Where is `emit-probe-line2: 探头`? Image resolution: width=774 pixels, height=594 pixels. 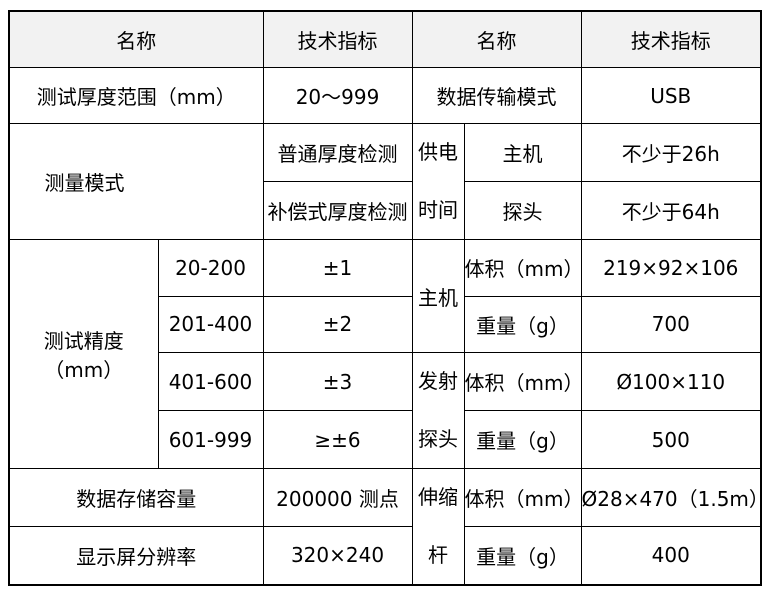
emit-probe-line2: 探头 is located at coordinates (438, 438).